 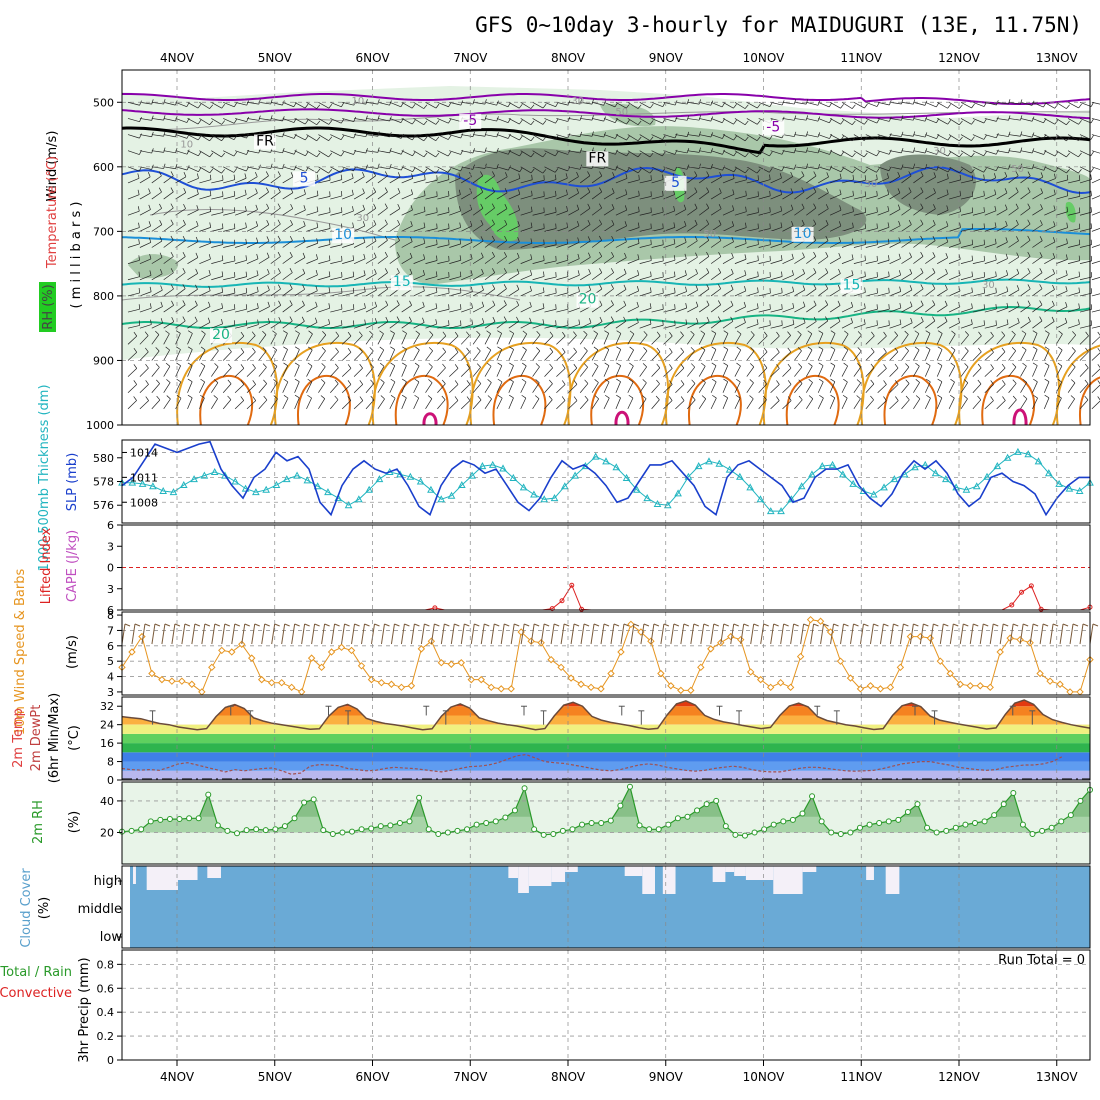 What do you see at coordinates (107, 706) in the screenshot?
I see `ytick-label: 32` at bounding box center [107, 706].